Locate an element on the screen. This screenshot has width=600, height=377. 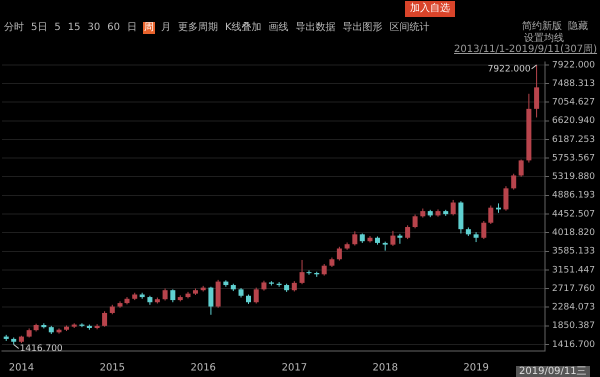
y-tick-label: 2717.760 is located at coordinates (574, 289).